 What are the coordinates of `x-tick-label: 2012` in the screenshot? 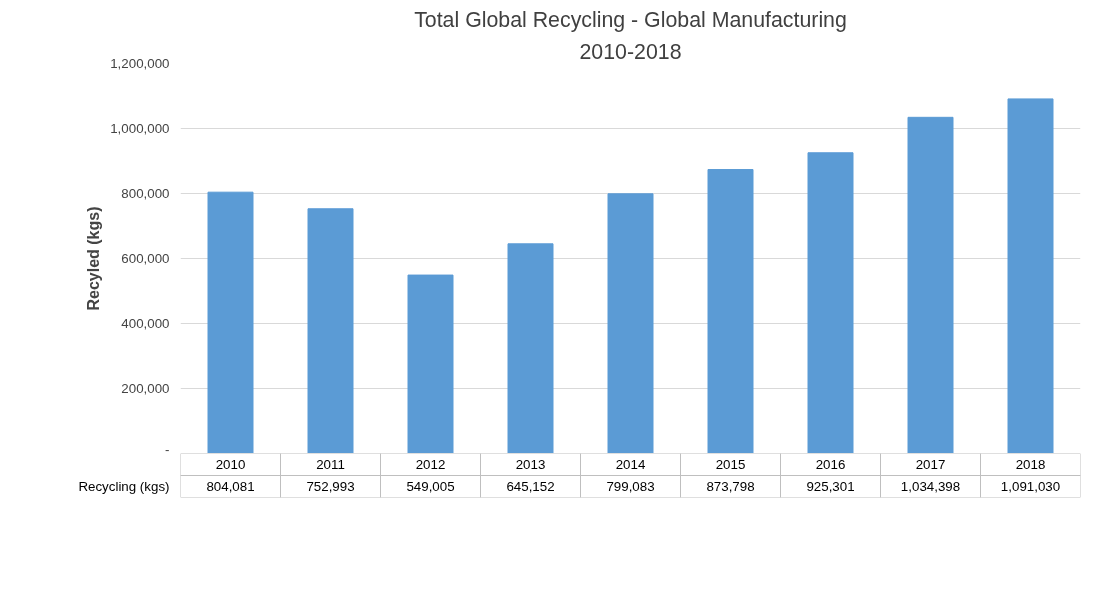 It's located at (430, 464).